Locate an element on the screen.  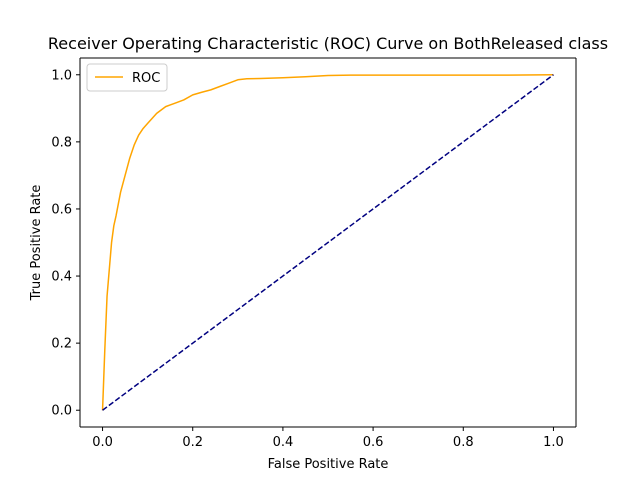
legend: ROC is located at coordinates (127, 77).